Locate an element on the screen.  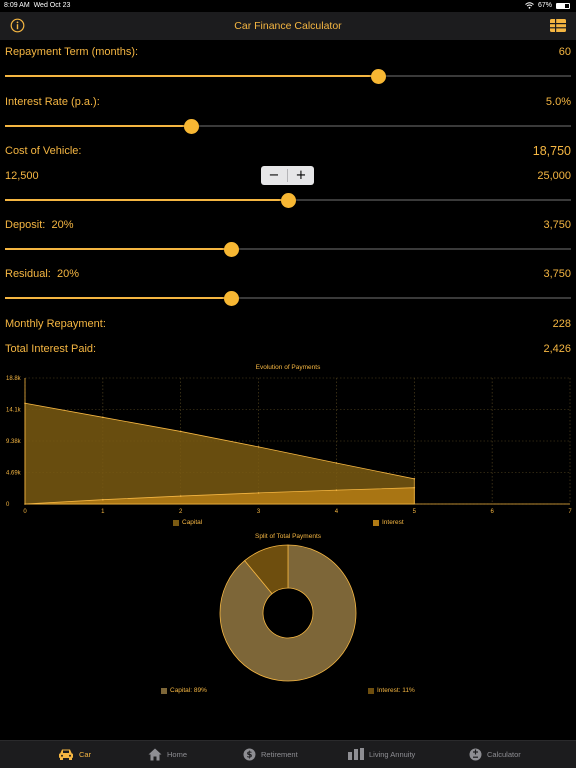
tab-retirement: $ Retirement is located at coordinates (270, 754).